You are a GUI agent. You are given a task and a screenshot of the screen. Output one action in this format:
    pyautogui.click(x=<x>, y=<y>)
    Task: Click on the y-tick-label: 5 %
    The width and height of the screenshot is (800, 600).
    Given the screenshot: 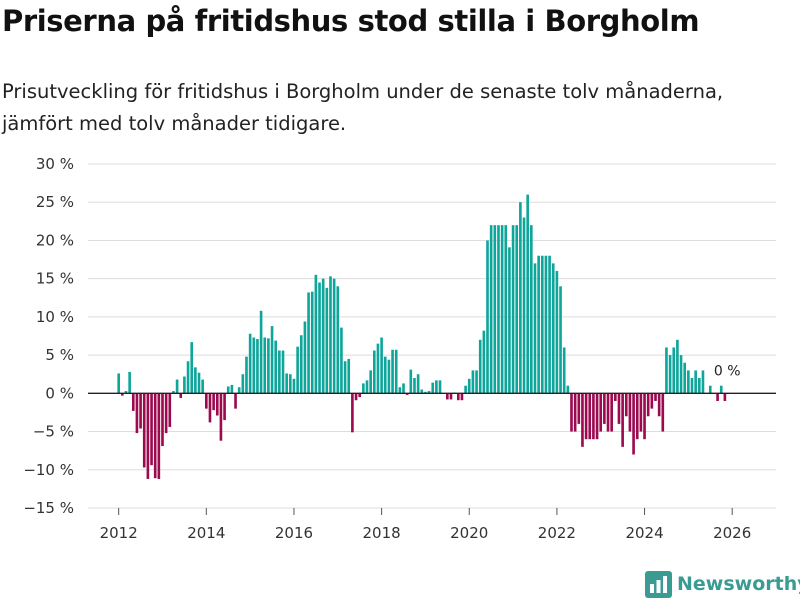 What is the action you would take?
    pyautogui.click(x=59, y=355)
    